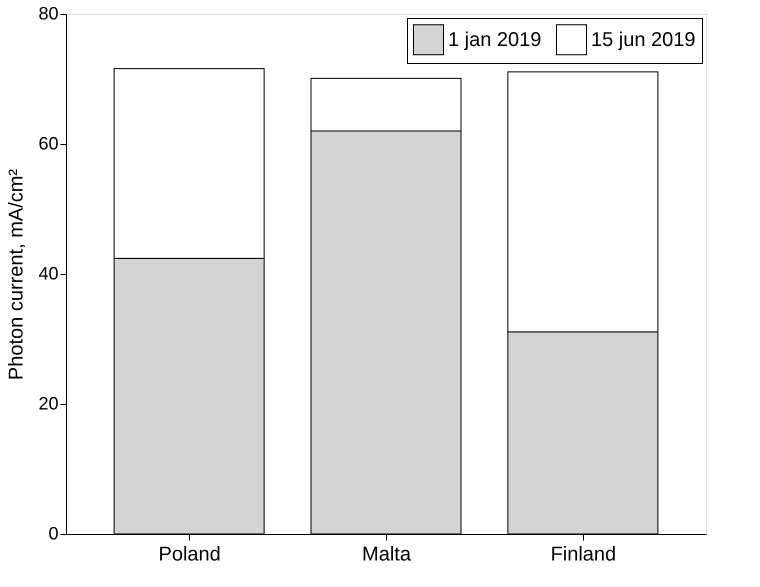 This screenshot has width=760, height=587. I want to click on y-tick-label: 80, so click(48, 14).